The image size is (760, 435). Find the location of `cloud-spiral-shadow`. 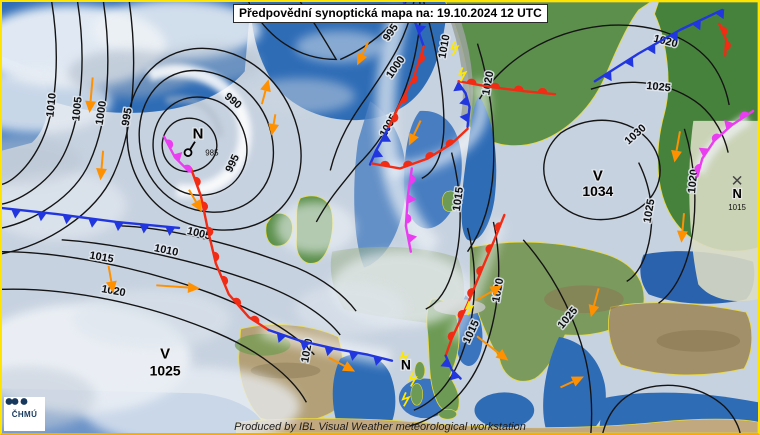

cloud-spiral-shadow is located at coordinates (194, 116).